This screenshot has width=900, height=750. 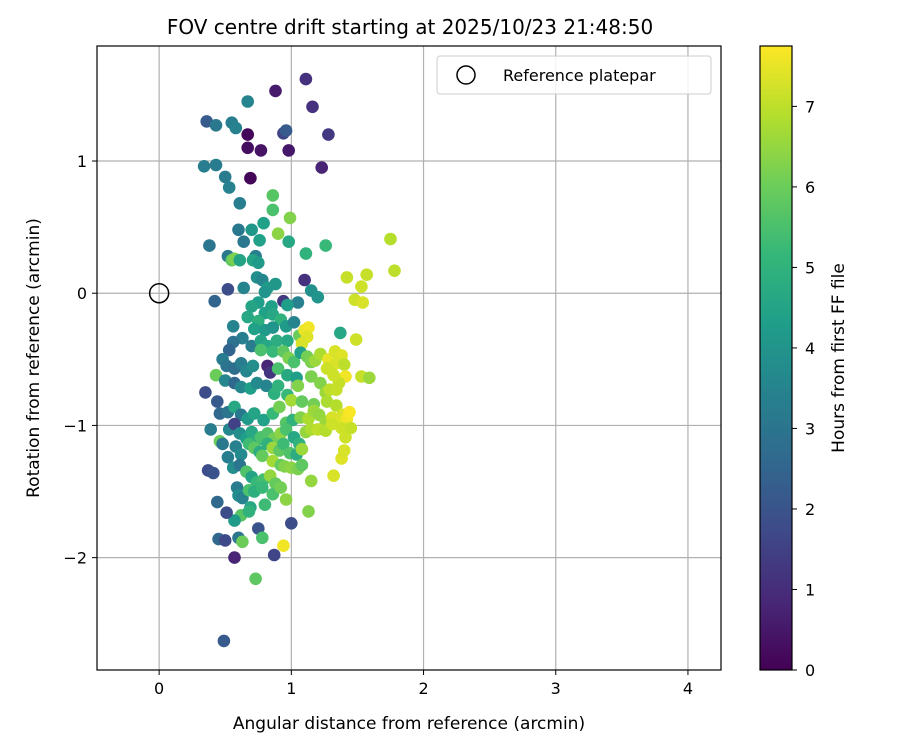 I want to click on legend-box, so click(x=574, y=75).